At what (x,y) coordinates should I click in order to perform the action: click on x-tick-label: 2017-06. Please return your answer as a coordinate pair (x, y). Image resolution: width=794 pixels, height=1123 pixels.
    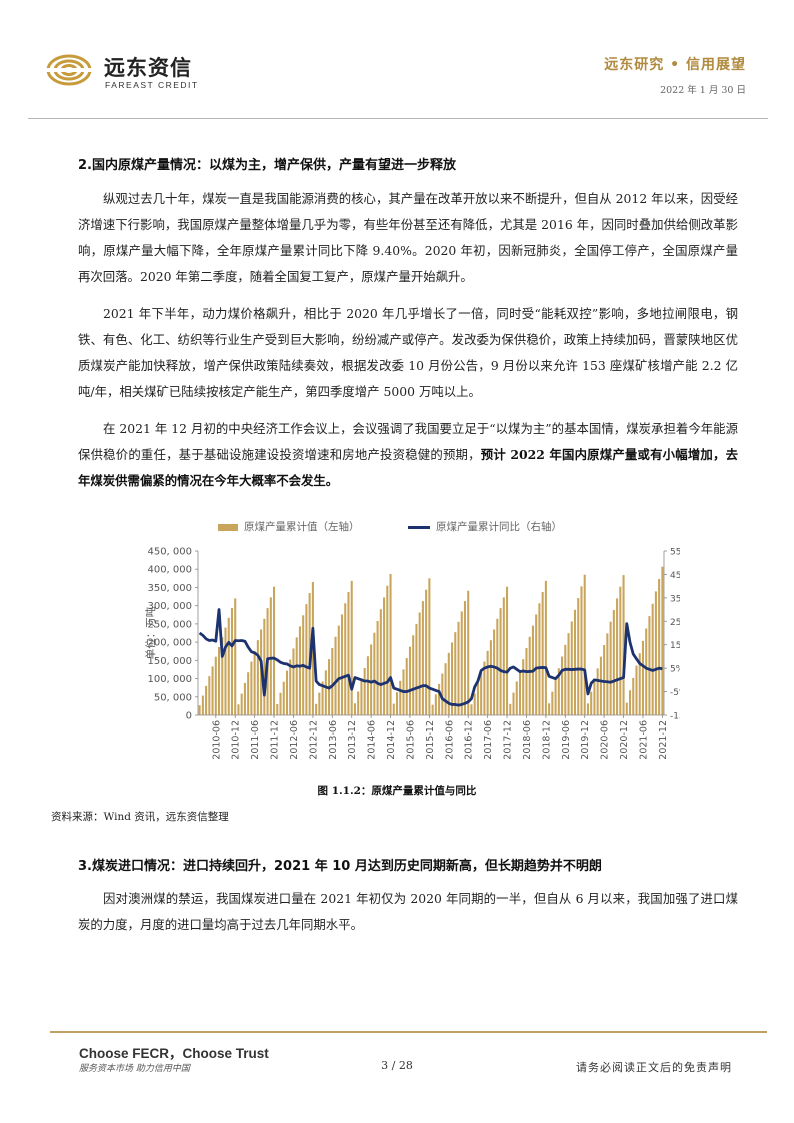
    Looking at the image, I should click on (488, 740).